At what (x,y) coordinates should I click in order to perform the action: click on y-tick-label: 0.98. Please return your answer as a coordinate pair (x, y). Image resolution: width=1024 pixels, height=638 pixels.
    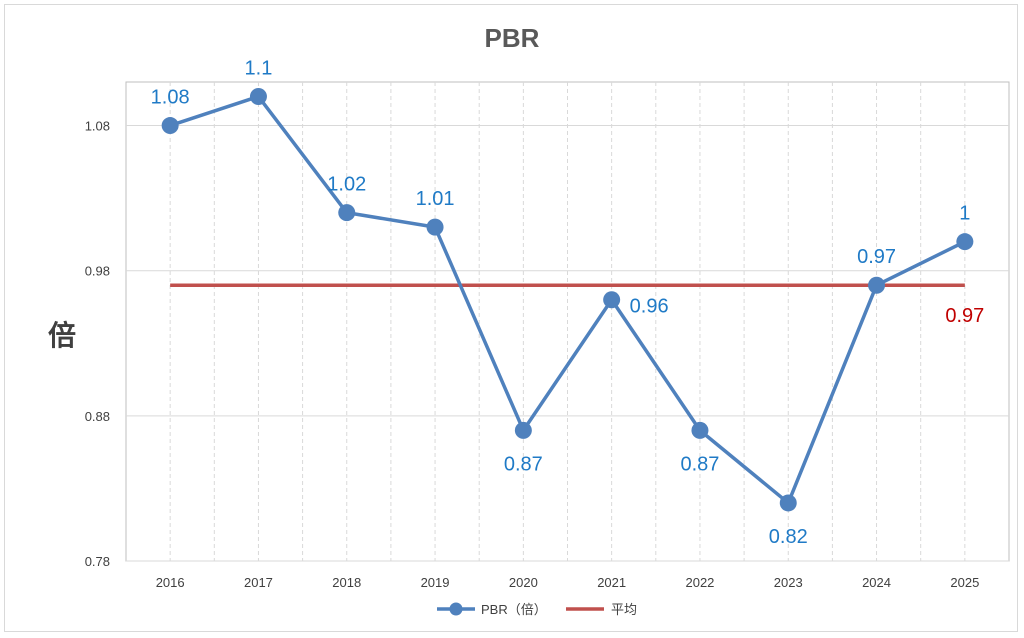
    Looking at the image, I should click on (97, 271).